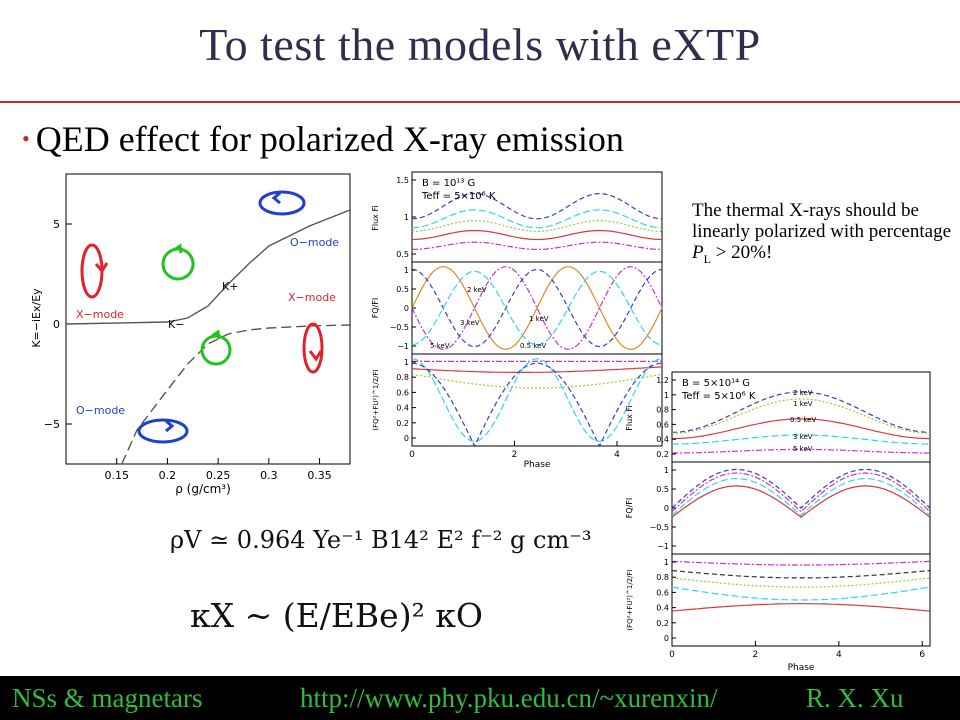  Describe the element at coordinates (269, 475) in the screenshot. I see `x-tick-label: 0.3` at that location.